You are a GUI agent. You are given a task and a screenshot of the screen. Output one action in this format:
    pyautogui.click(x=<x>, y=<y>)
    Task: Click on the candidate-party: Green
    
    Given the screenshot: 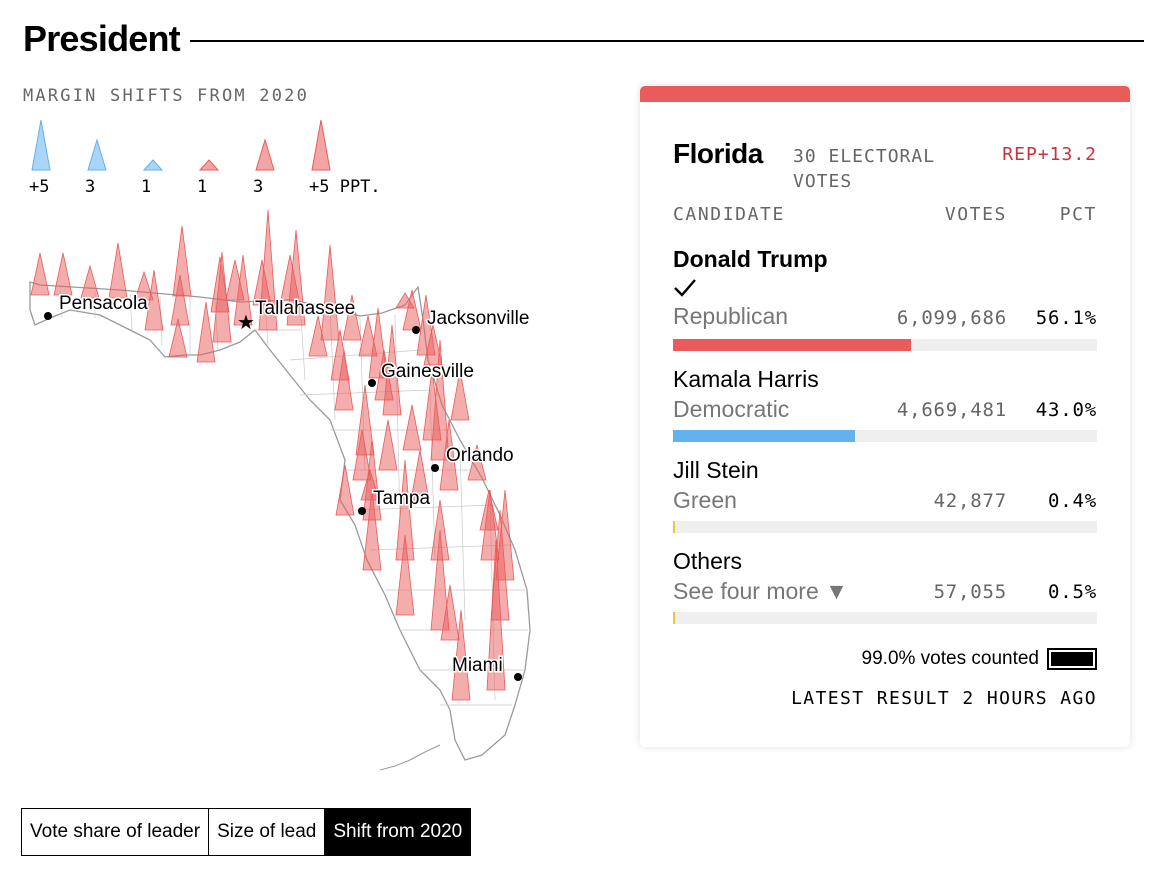 What is the action you would take?
    pyautogui.click(x=705, y=500)
    